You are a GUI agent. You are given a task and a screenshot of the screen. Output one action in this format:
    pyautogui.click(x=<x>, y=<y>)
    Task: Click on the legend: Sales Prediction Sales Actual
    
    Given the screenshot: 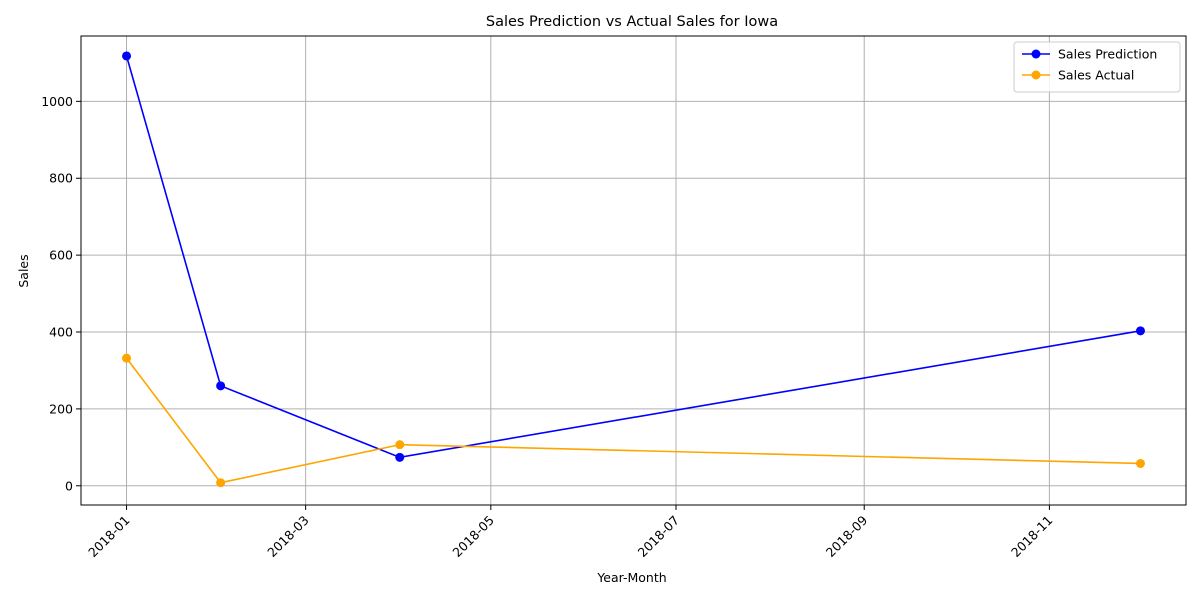 What is the action you would take?
    pyautogui.click(x=1097, y=67)
    